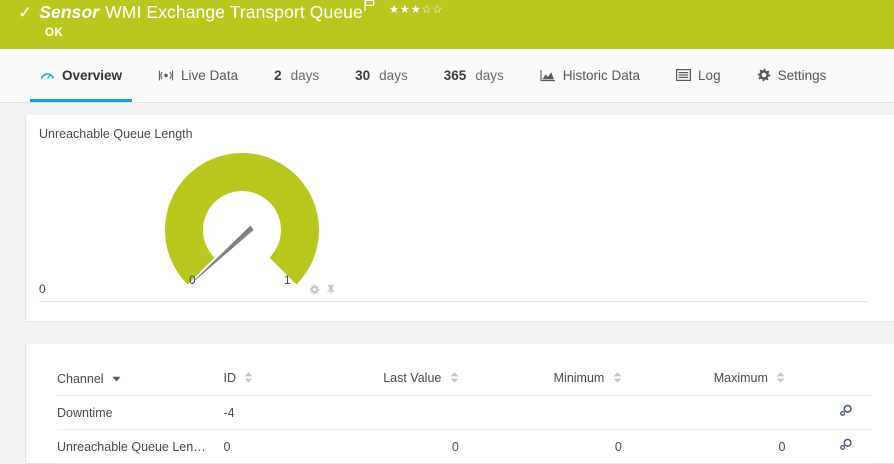 This screenshot has height=464, width=894. I want to click on status-badge: OK, so click(54, 33).